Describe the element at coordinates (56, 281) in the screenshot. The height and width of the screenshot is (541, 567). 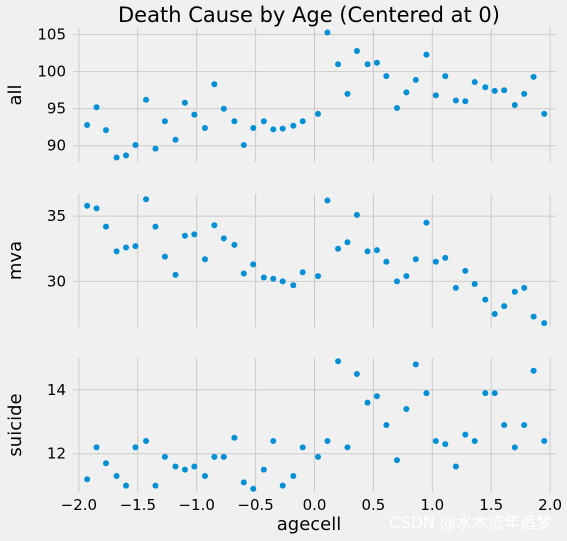
I see `y-tick-label-mva-0: 30` at that location.